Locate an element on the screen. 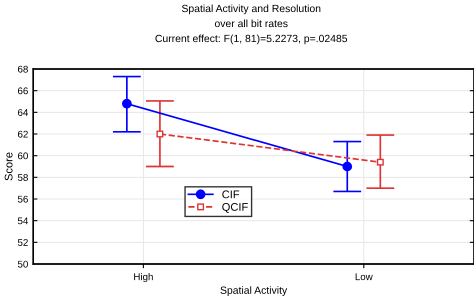 The image size is (474, 300). y-tick-label: 66 is located at coordinates (23, 90).